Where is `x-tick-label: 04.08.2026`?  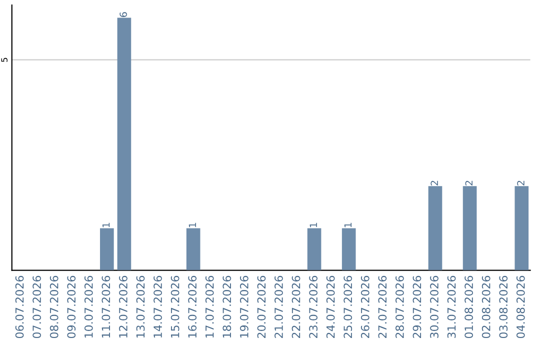
x-tick-label: 04.08.2026 is located at coordinates (520, 307).